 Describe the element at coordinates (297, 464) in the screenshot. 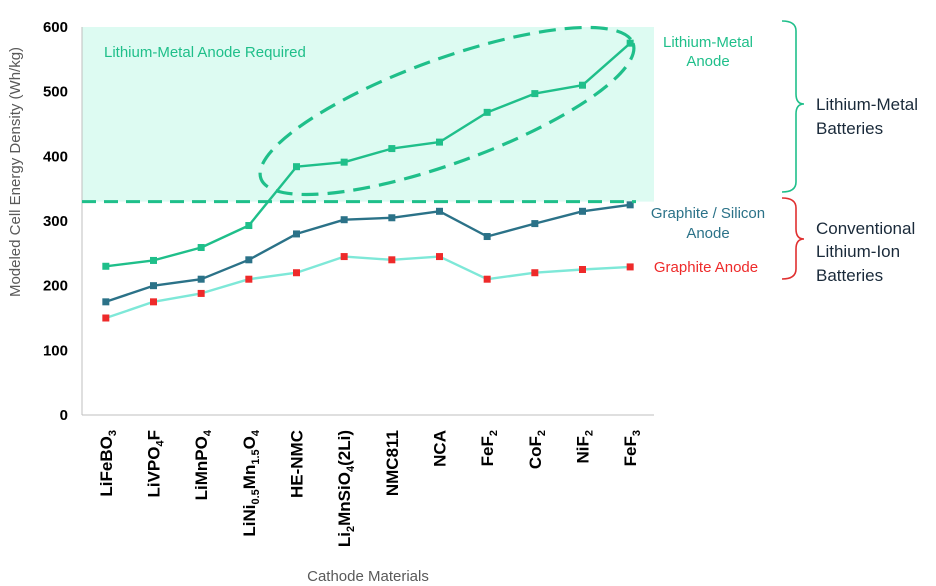

I see `x-tick-label: HE-NMC` at that location.